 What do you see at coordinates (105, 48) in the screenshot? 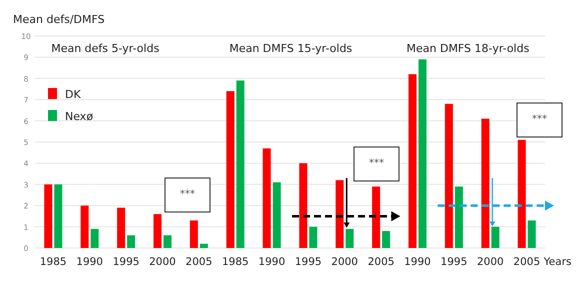
I see `annotation: Mean defs 5-yr-olds` at bounding box center [105, 48].